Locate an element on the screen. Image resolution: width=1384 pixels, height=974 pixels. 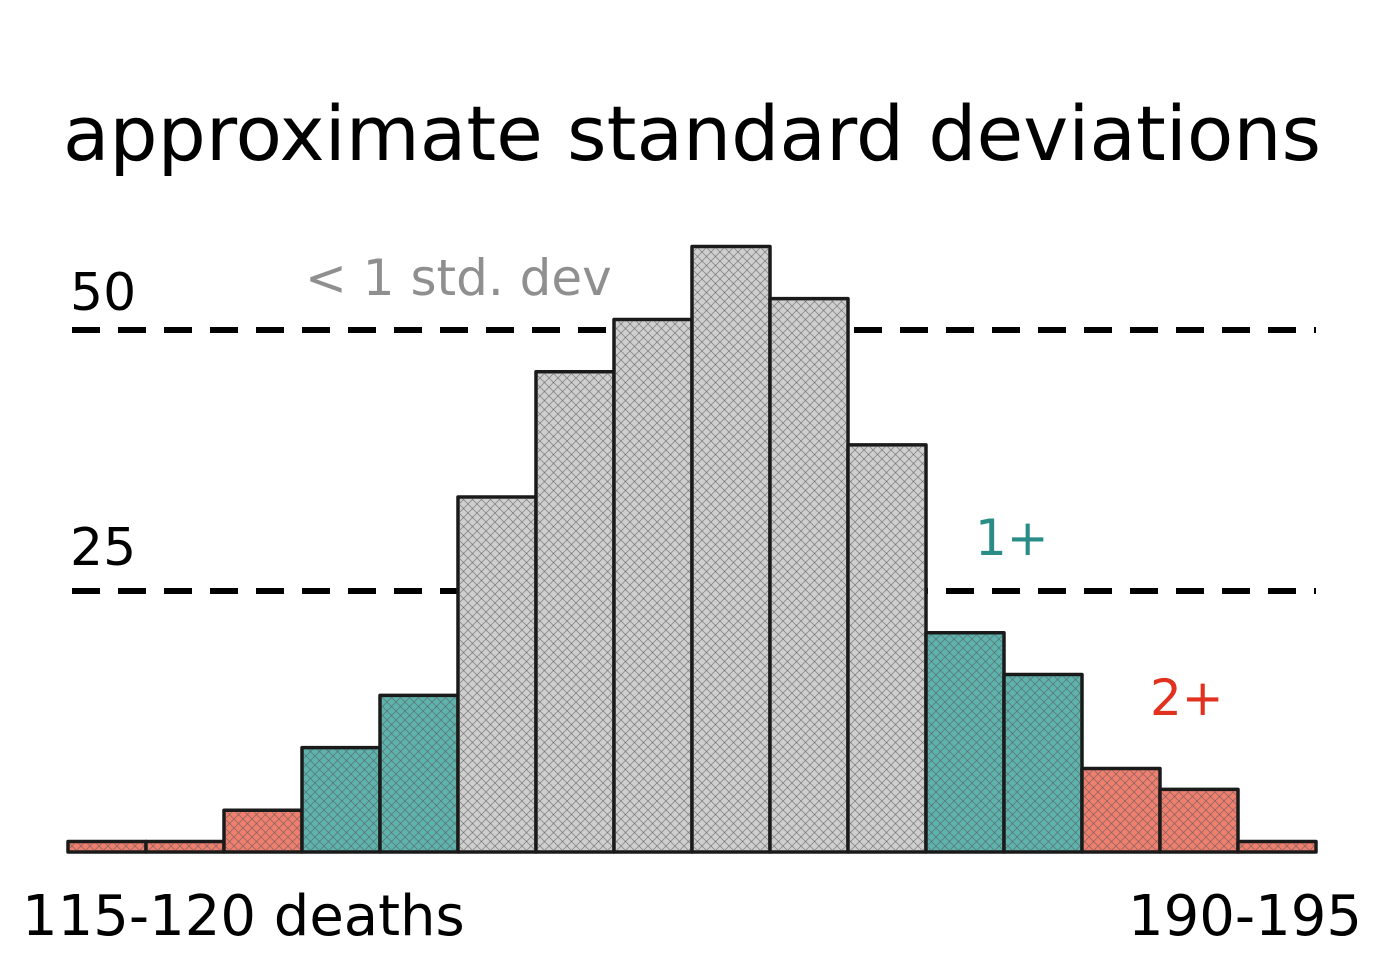
x-label-left: 115-120 deaths is located at coordinates (243, 916).